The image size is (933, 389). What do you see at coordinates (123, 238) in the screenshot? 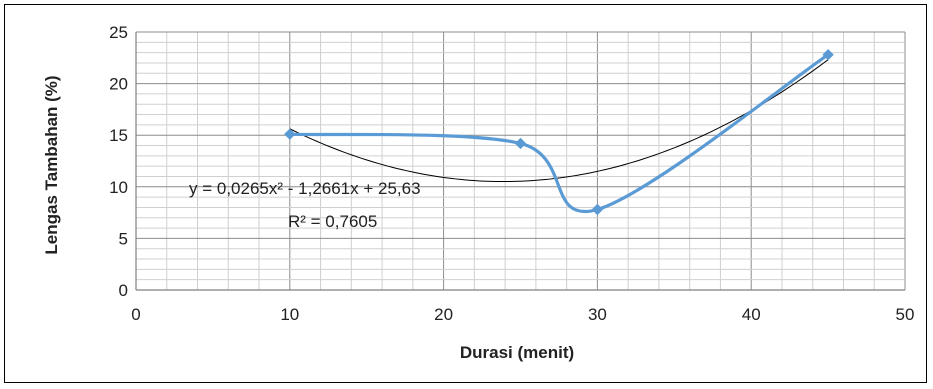
I see `y-tick-label: 5` at bounding box center [123, 238].